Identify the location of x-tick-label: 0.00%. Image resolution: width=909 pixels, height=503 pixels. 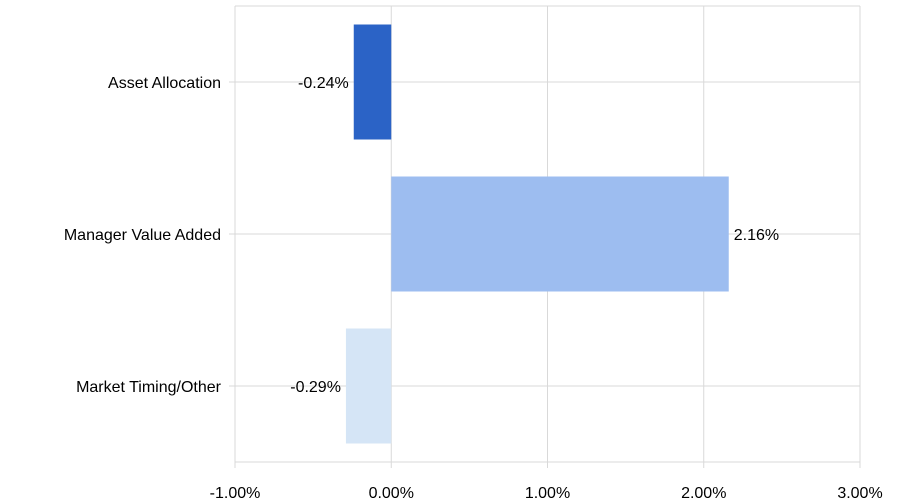
(391, 493).